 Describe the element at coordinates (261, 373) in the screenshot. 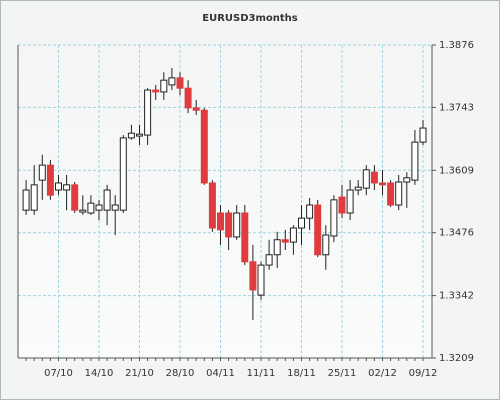

I see `x-tick-label: 11/11` at that location.